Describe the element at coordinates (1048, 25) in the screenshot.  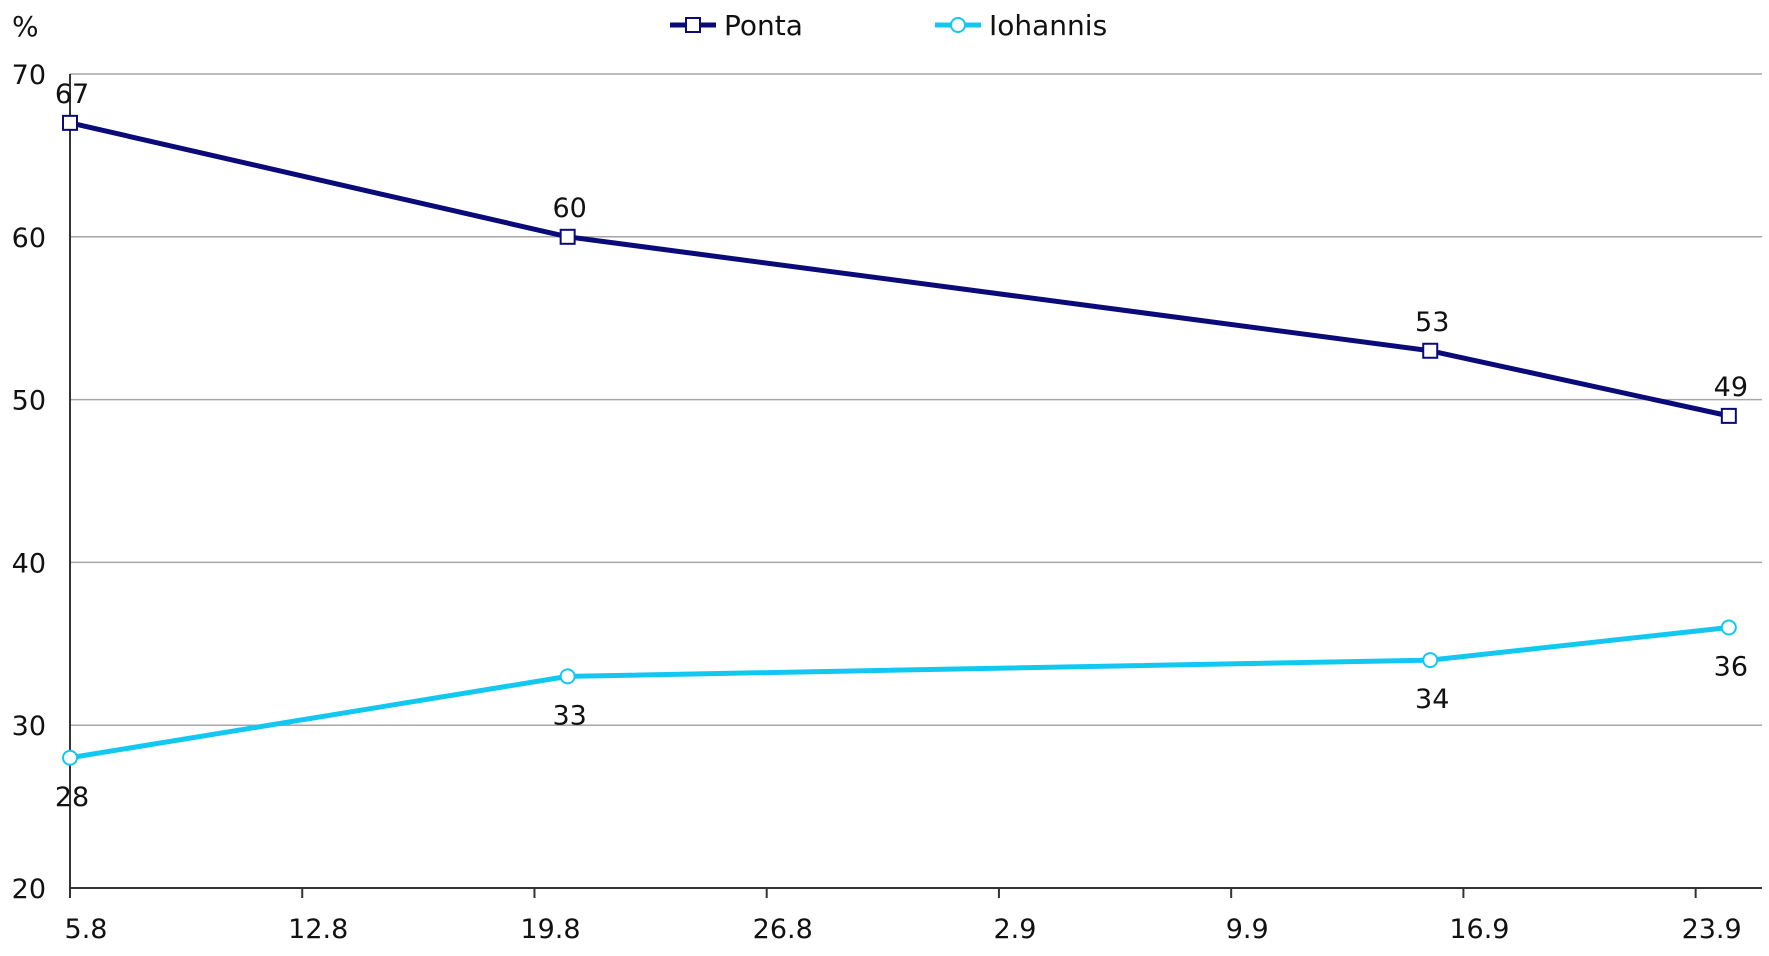
I see `legend-label-iohannis: Iohannis` at that location.